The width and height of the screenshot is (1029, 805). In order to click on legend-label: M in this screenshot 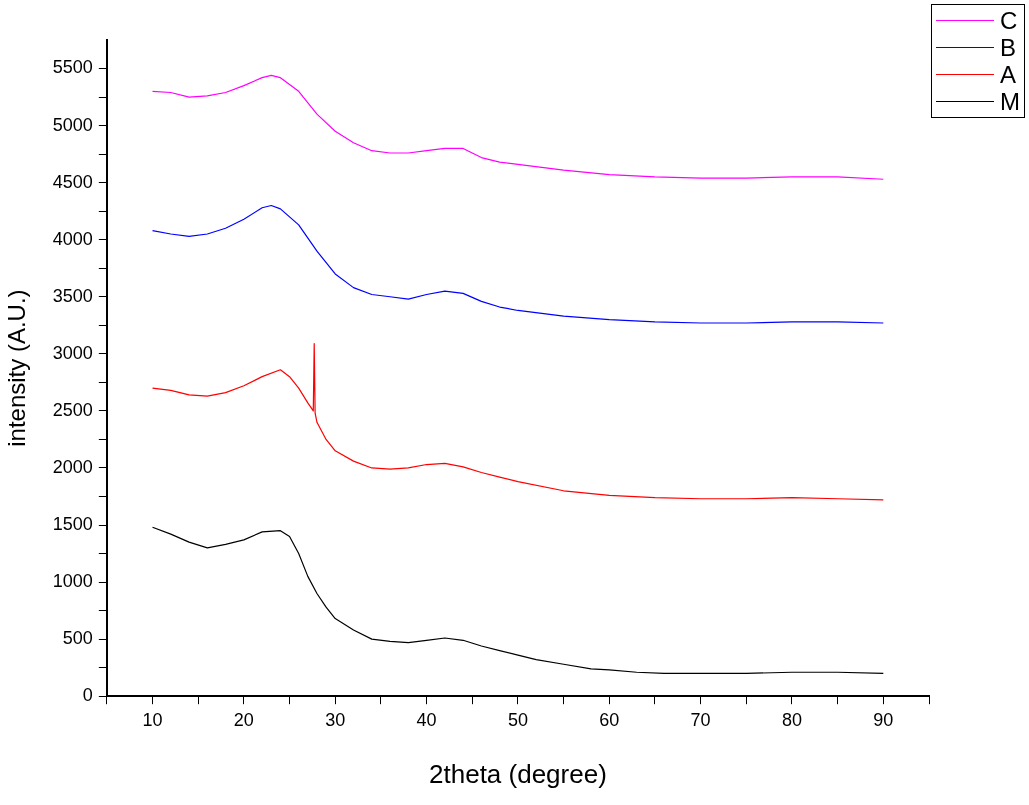, I will do `click(1010, 101)`.